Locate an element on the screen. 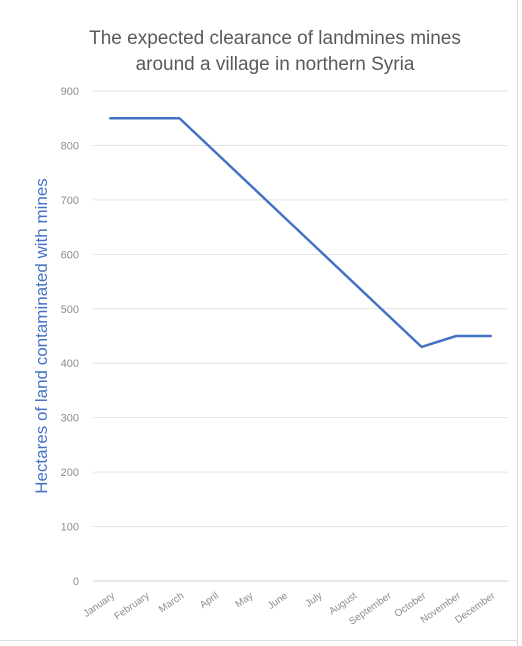 The width and height of the screenshot is (522, 646). chart-title-line-2: around a village in northern Syria is located at coordinates (275, 64).